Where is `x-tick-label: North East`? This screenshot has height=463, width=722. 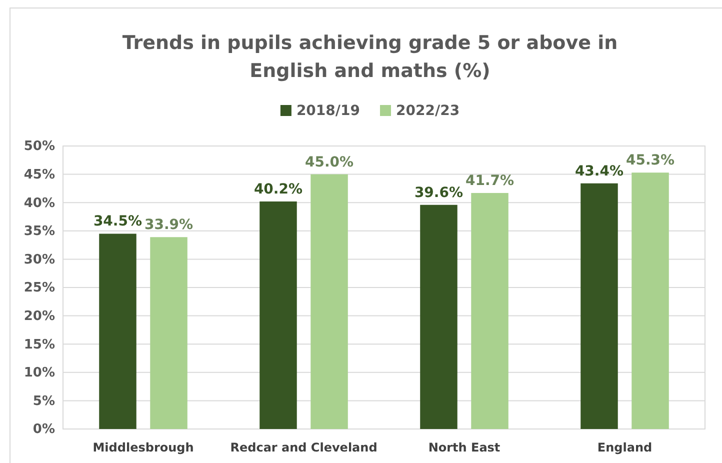 x-tick-label: North East is located at coordinates (464, 447).